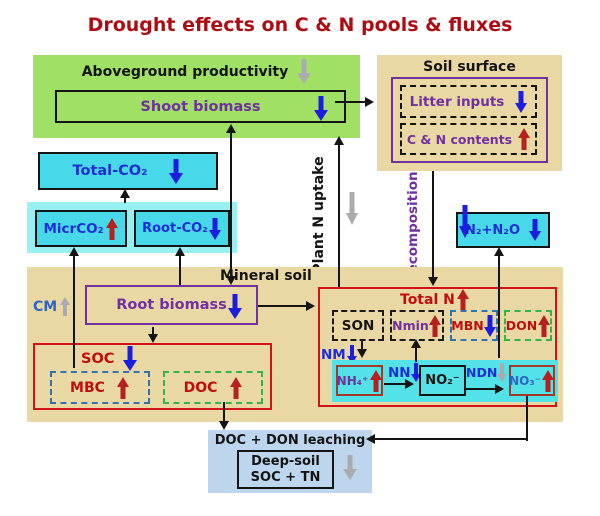  I want to click on total-n-label: Total N, so click(427, 300).